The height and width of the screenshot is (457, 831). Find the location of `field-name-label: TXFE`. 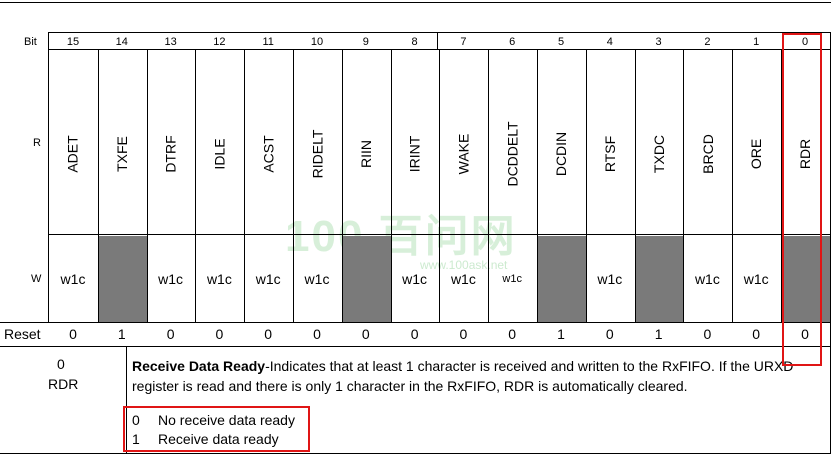

field-name-label: TXFE is located at coordinates (121, 154).